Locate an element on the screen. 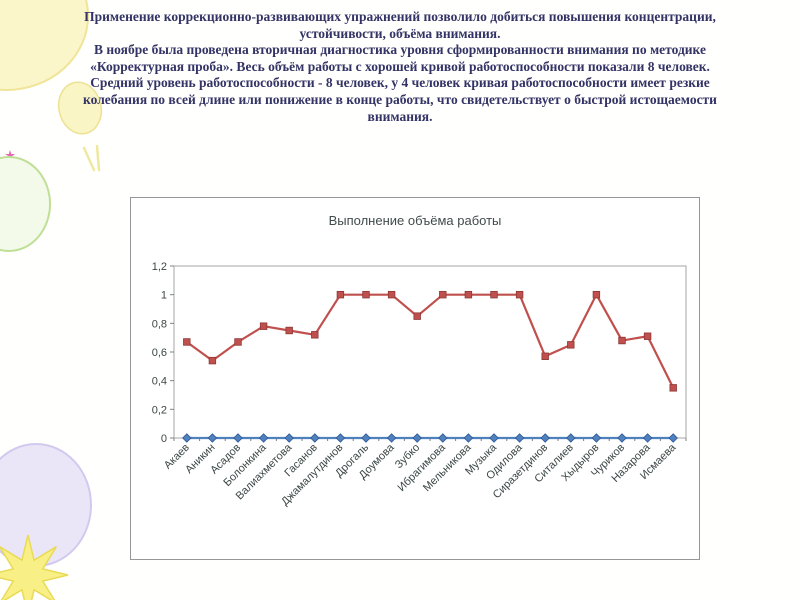 Image resolution: width=800 pixels, height=600 pixels. y-axis-label: 0,2 is located at coordinates (159, 410).